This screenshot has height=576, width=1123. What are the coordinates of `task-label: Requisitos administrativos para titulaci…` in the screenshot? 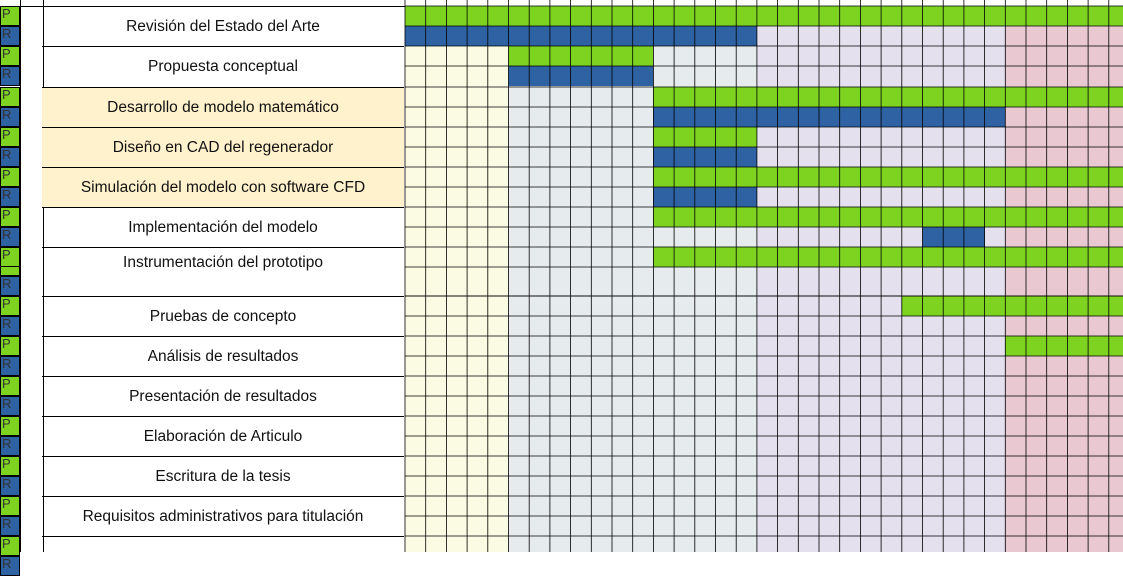 It's located at (223, 516).